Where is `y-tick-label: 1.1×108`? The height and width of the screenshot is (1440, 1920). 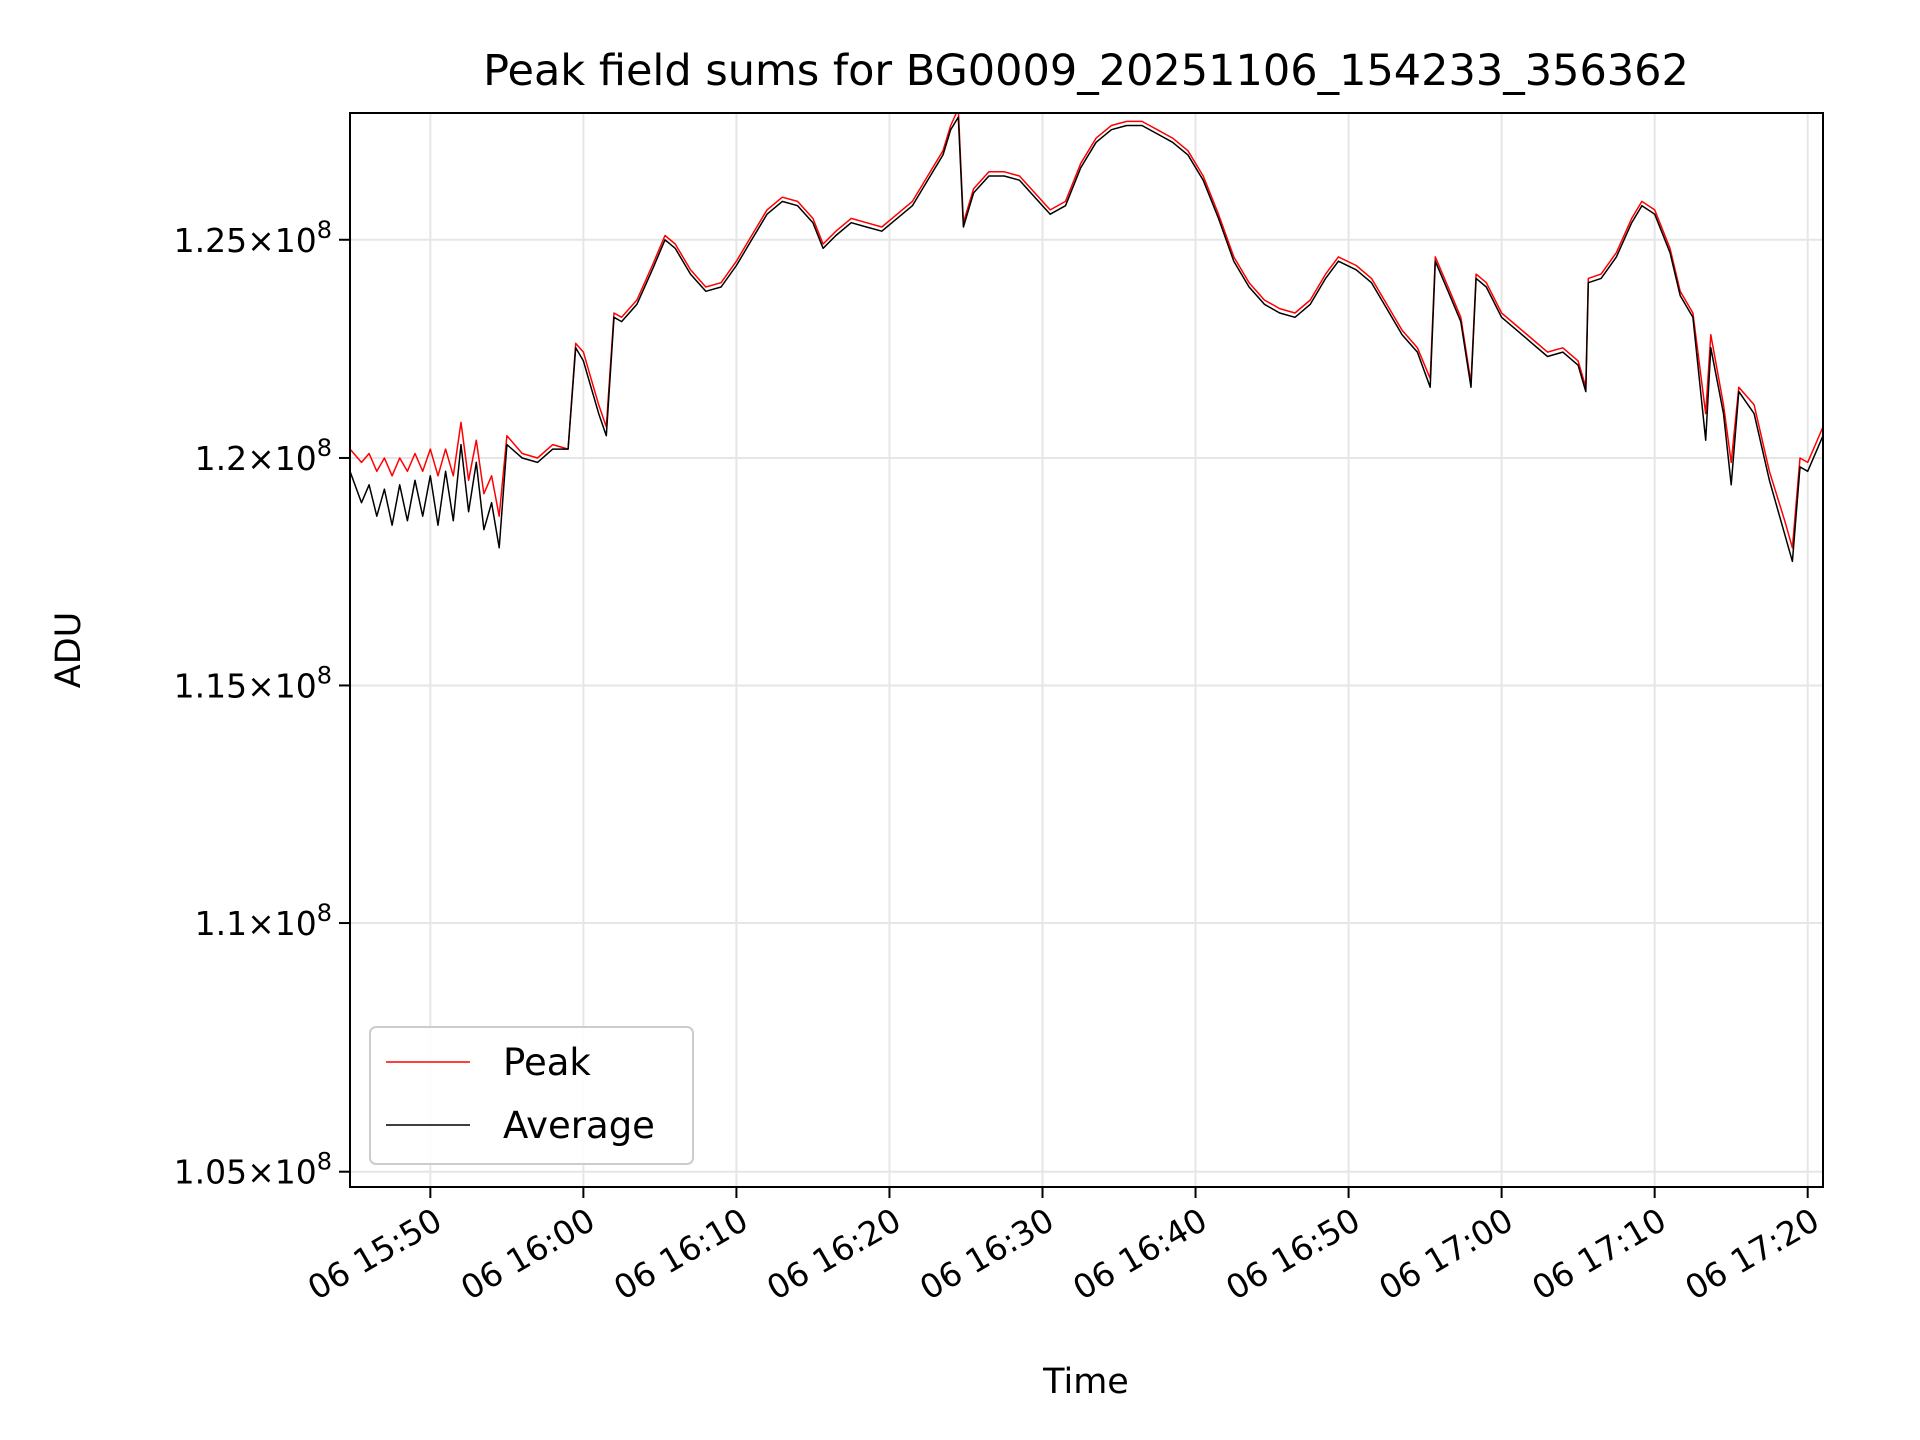 y-tick-label: 1.1×108 is located at coordinates (263, 921).